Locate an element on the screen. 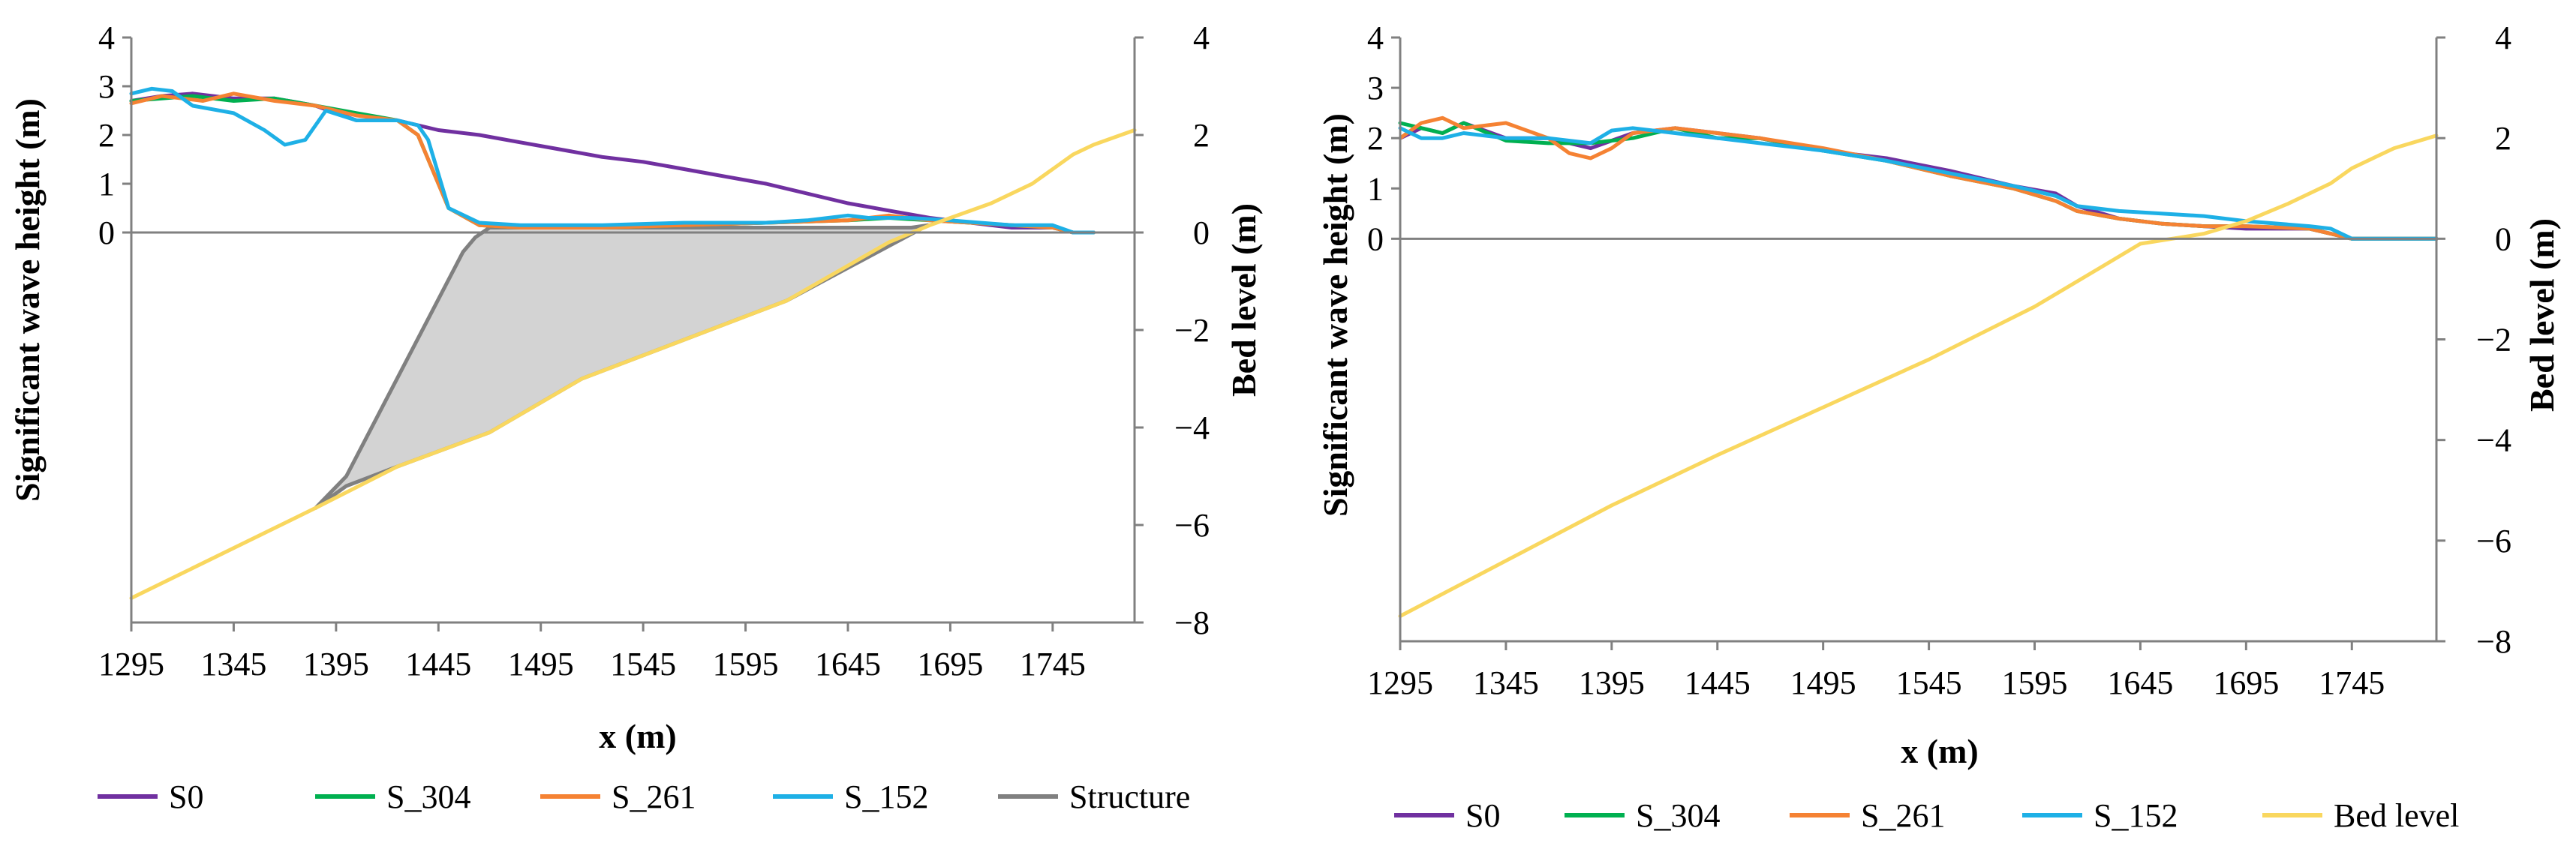 This screenshot has width=2576, height=846. right-y-axis-title: Significant wave height (m) is located at coordinates (1335, 315).